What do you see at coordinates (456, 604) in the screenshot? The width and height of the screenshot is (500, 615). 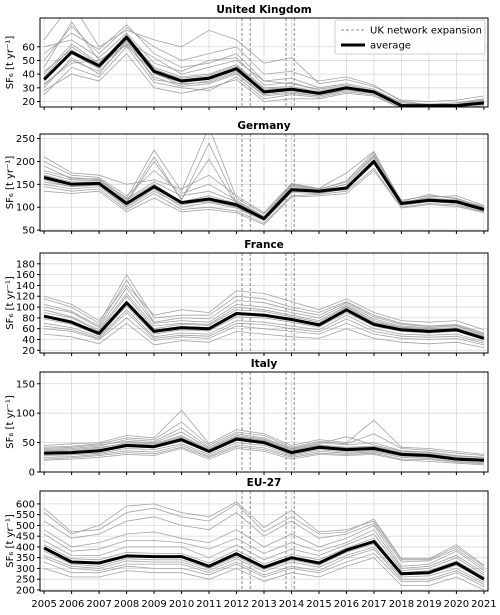 I see `x-tick-label: 2020` at bounding box center [456, 604].